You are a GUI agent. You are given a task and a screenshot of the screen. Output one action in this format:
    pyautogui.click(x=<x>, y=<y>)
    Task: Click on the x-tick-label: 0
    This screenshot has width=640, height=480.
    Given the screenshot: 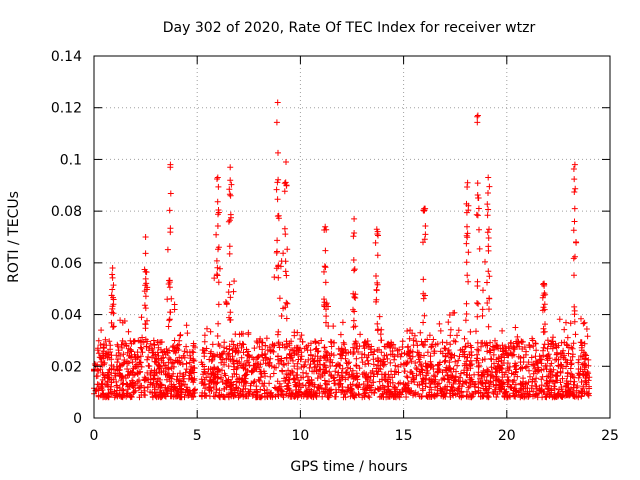 What is the action you would take?
    pyautogui.click(x=94, y=436)
    